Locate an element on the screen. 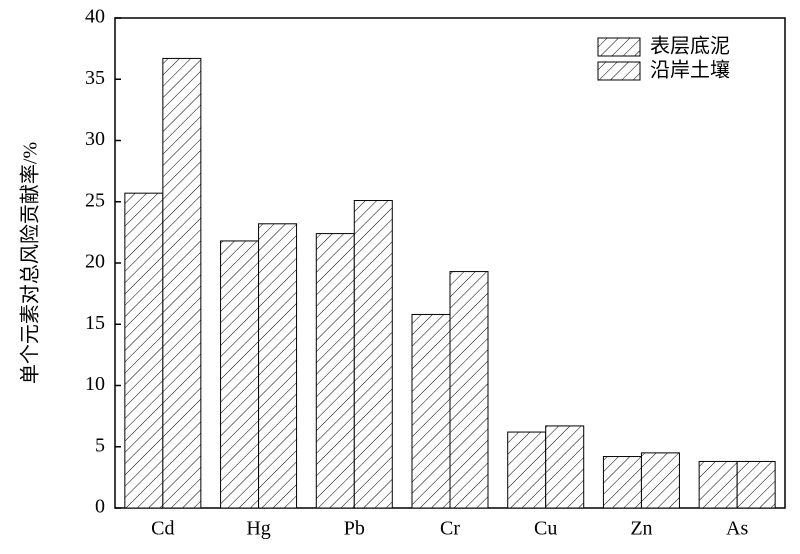 The width and height of the screenshot is (800, 554). x-tick-label: Cd is located at coordinates (162, 529).